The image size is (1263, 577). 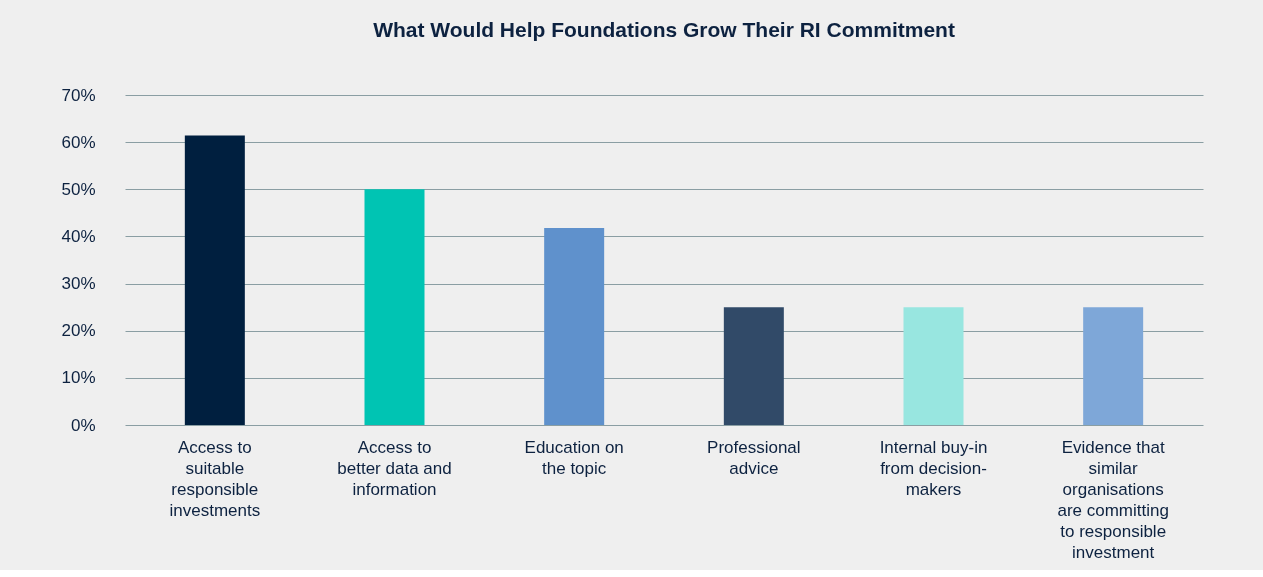 What do you see at coordinates (78, 378) in the screenshot?
I see `y-tick-label: 10%` at bounding box center [78, 378].